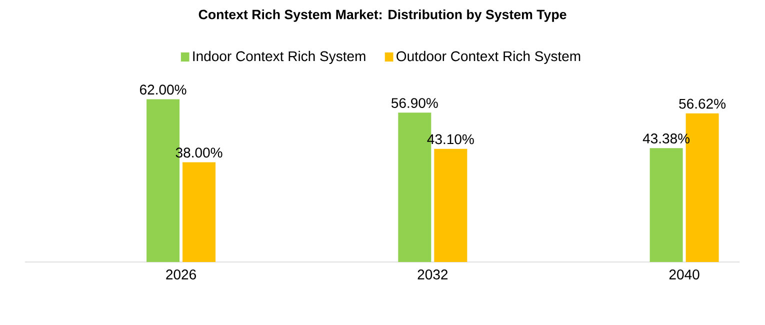  I want to click on x-tick-label: 2032, so click(433, 275).